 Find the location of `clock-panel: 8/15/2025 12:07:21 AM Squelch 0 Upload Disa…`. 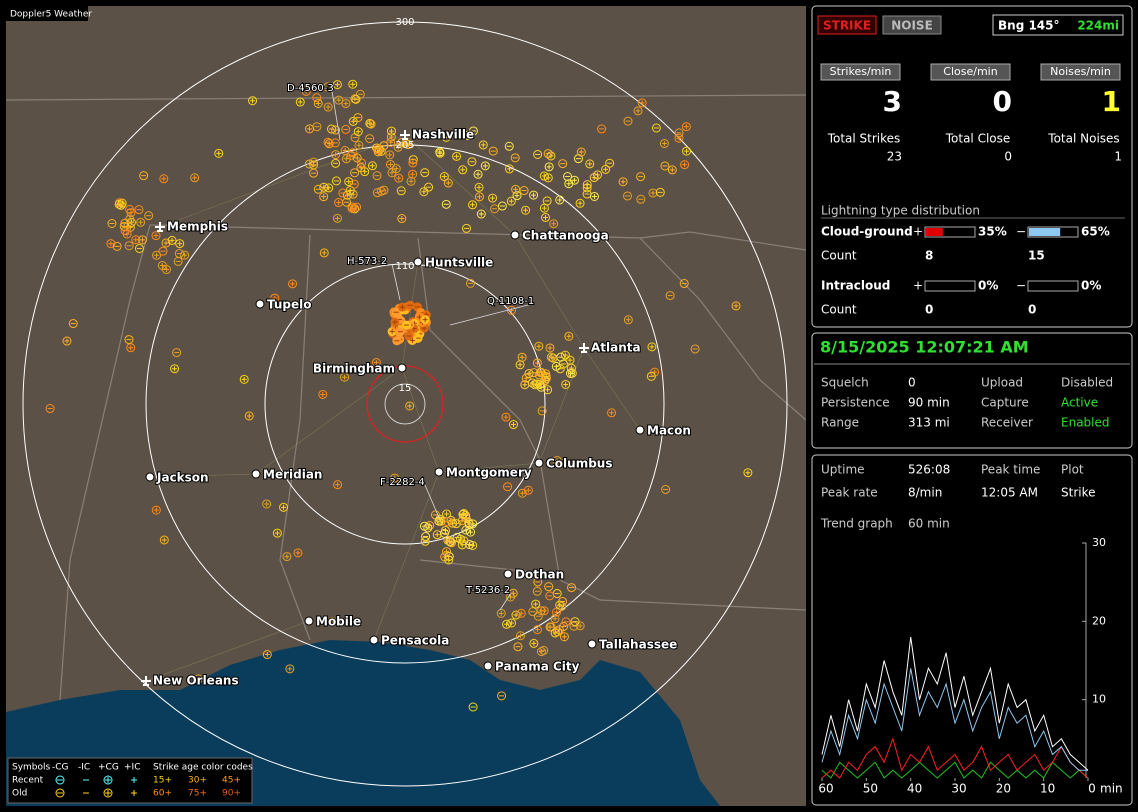

clock-panel: 8/15/2025 12:07:21 AM Squelch 0 Upload Disa… is located at coordinates (972, 390).